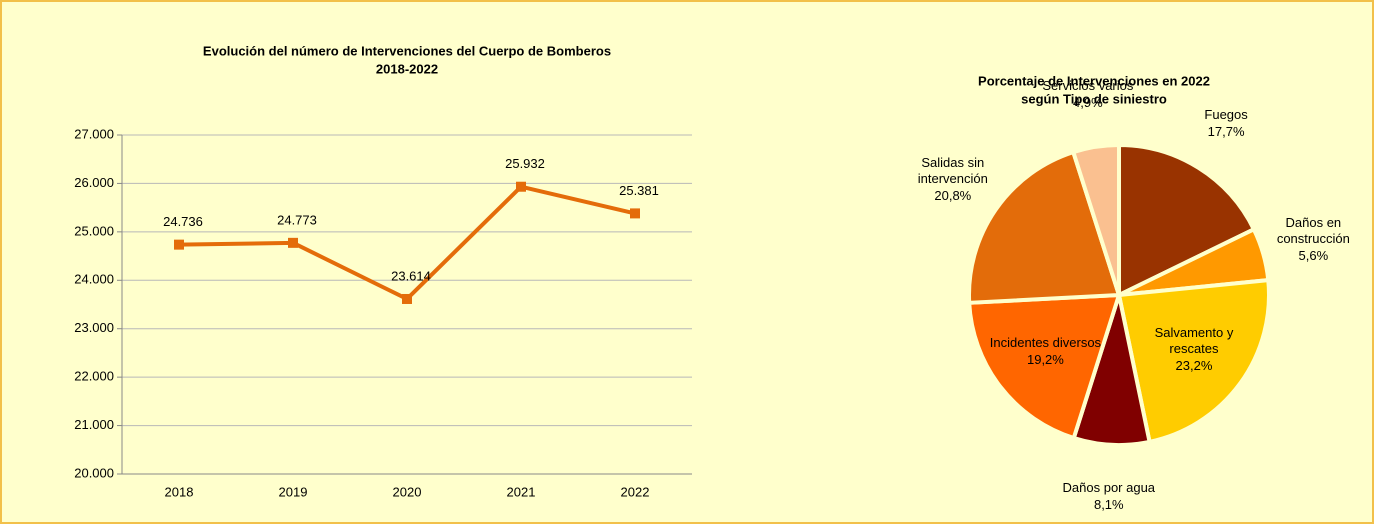 This screenshot has height=524, width=1374. I want to click on slice-value: 19,2%, so click(1045, 359).